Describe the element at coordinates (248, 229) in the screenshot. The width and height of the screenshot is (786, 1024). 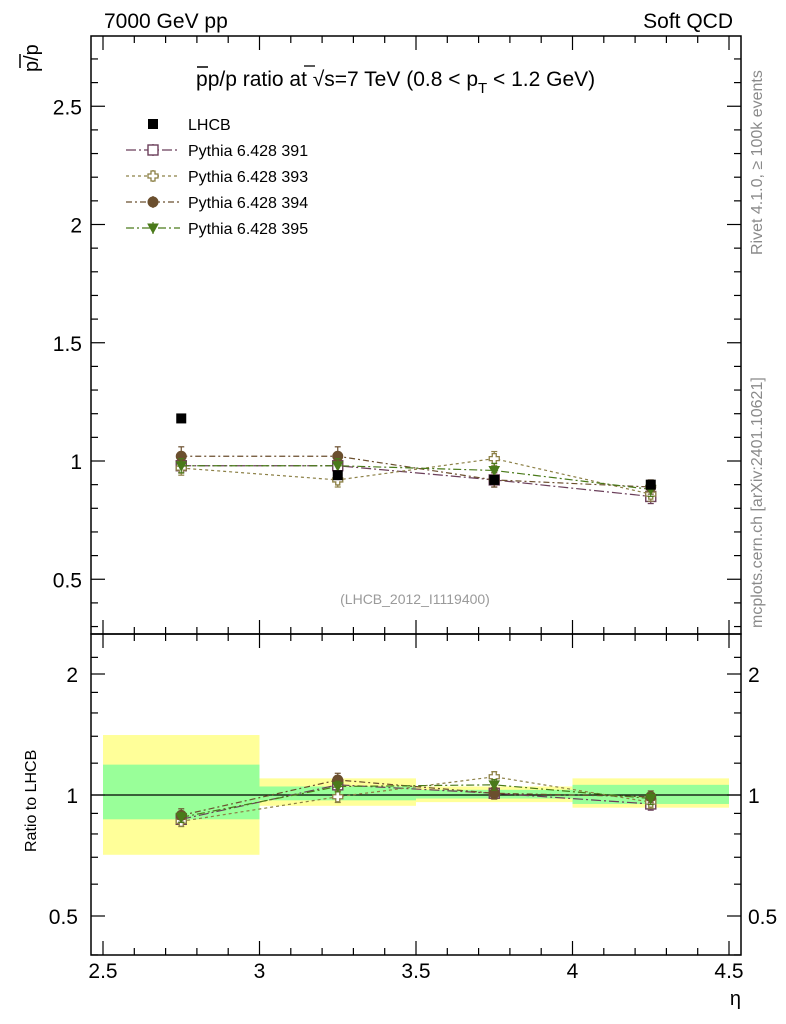
I see `legend-label: Pythia 6.428 395` at that location.